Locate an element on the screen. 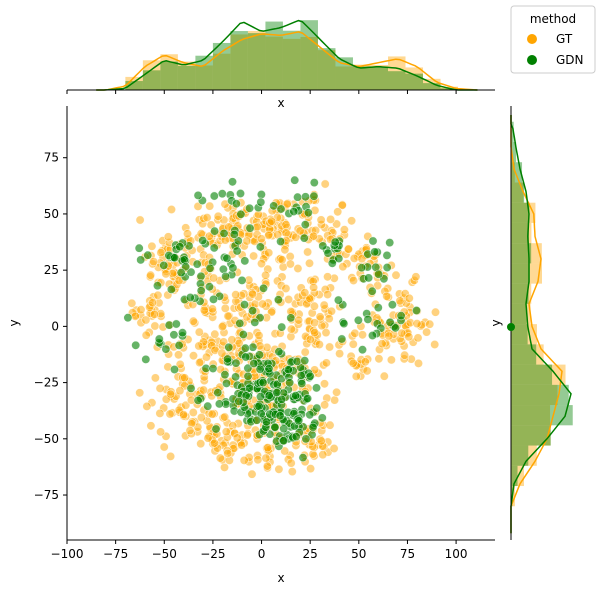  right-marginal-ylabel: y is located at coordinates (496, 322).